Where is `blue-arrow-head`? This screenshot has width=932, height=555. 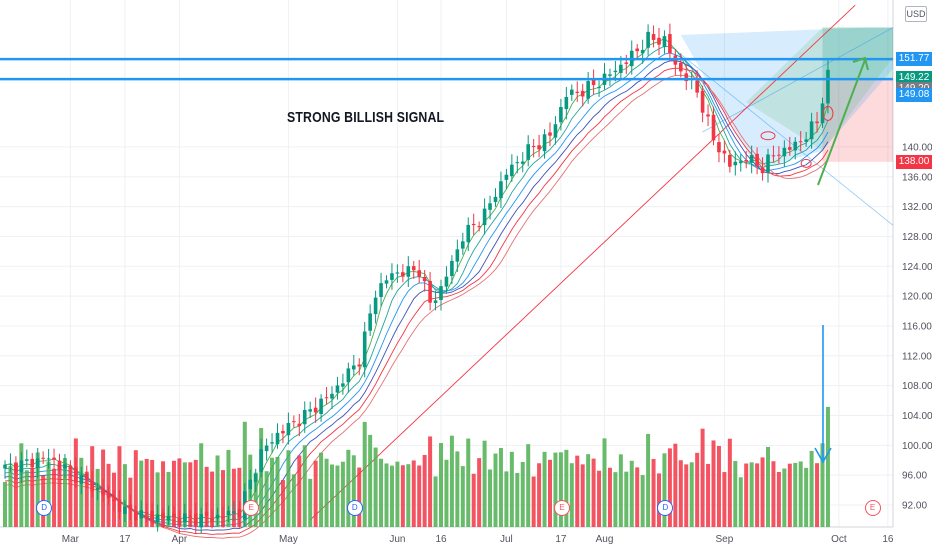
blue-arrow-head is located at coordinates (823, 455).